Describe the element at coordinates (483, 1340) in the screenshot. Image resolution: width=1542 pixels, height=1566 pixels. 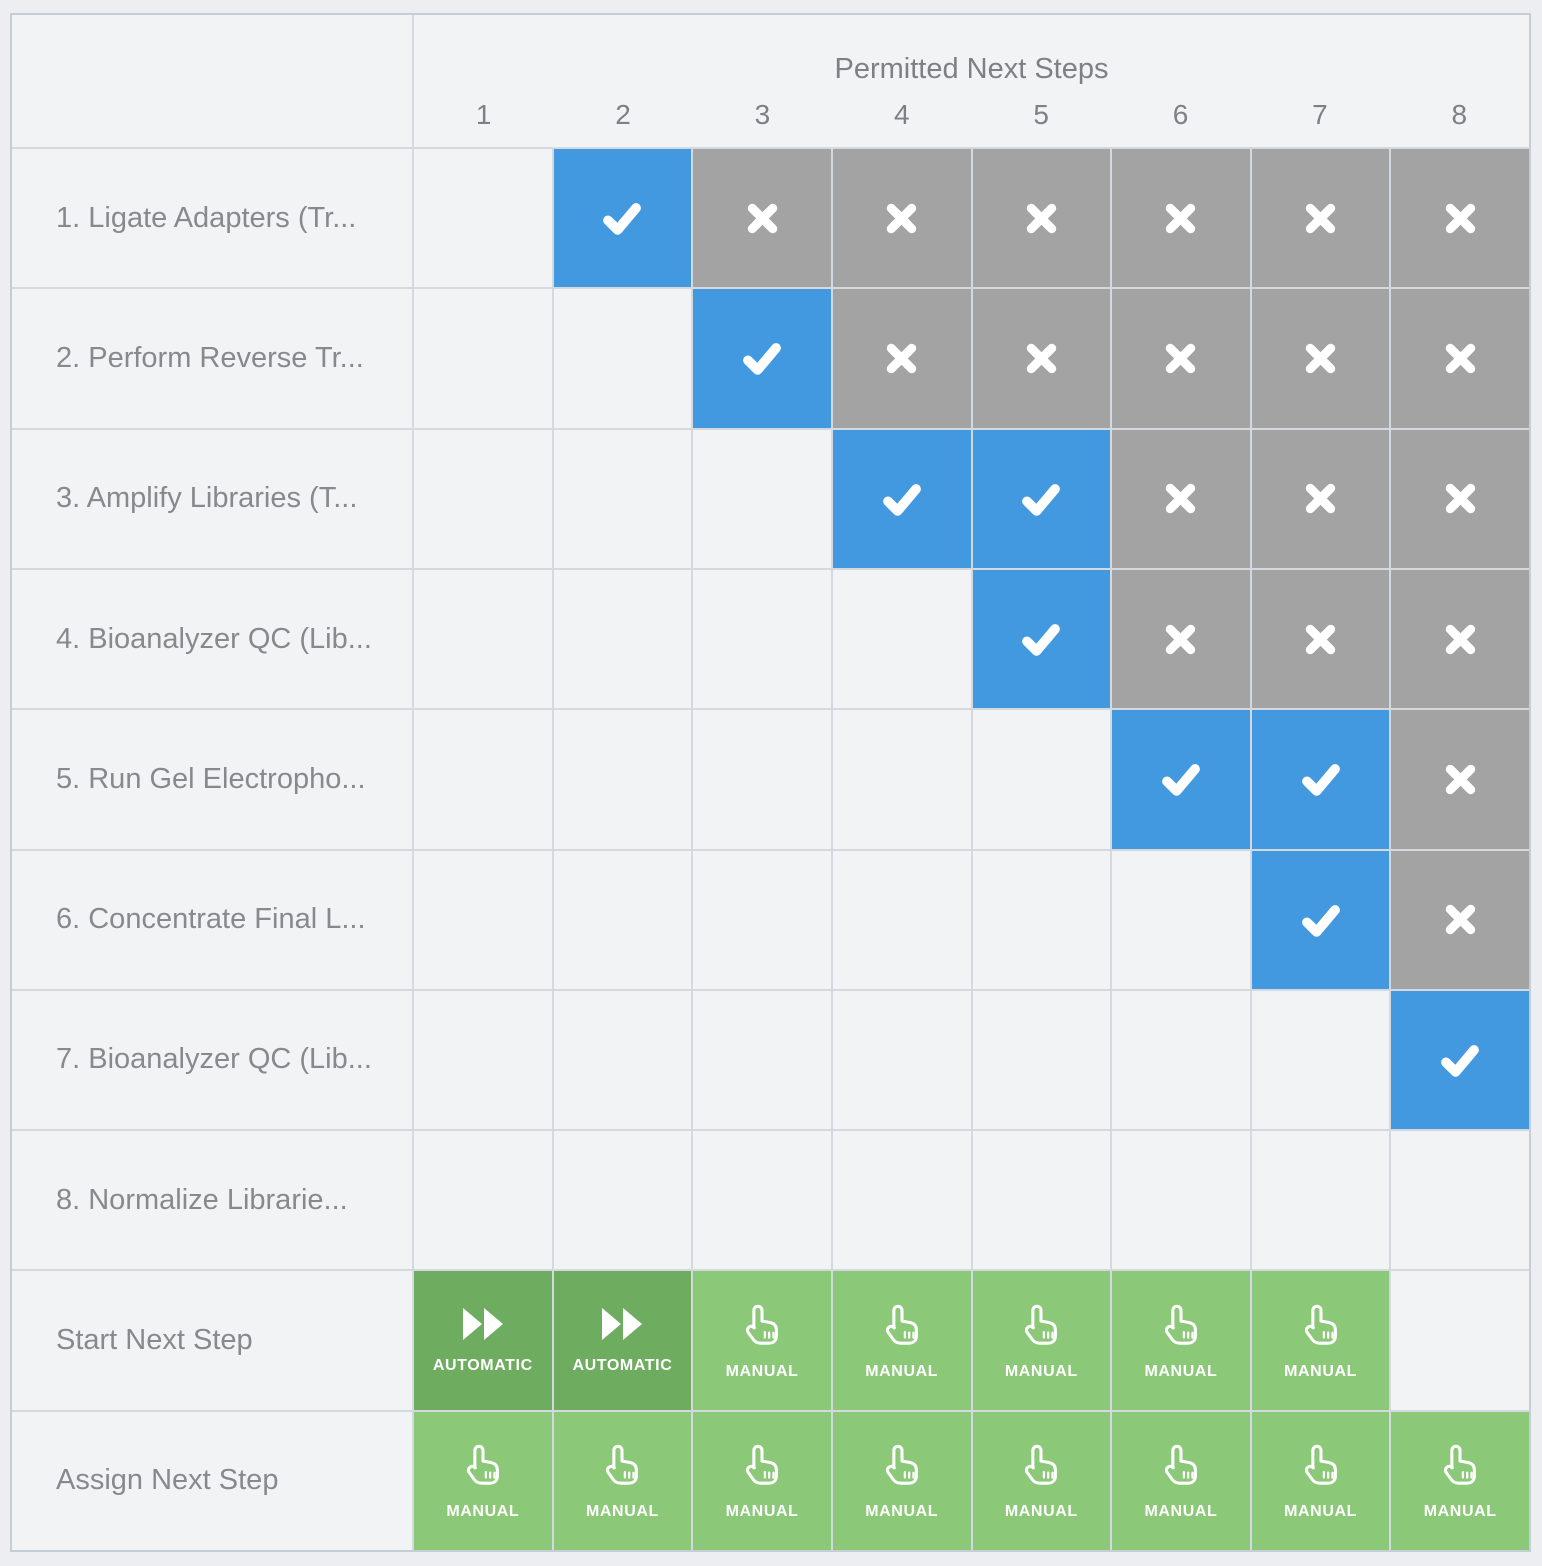
I see `start-next-step-cell-1: AUTOMATIC` at that location.